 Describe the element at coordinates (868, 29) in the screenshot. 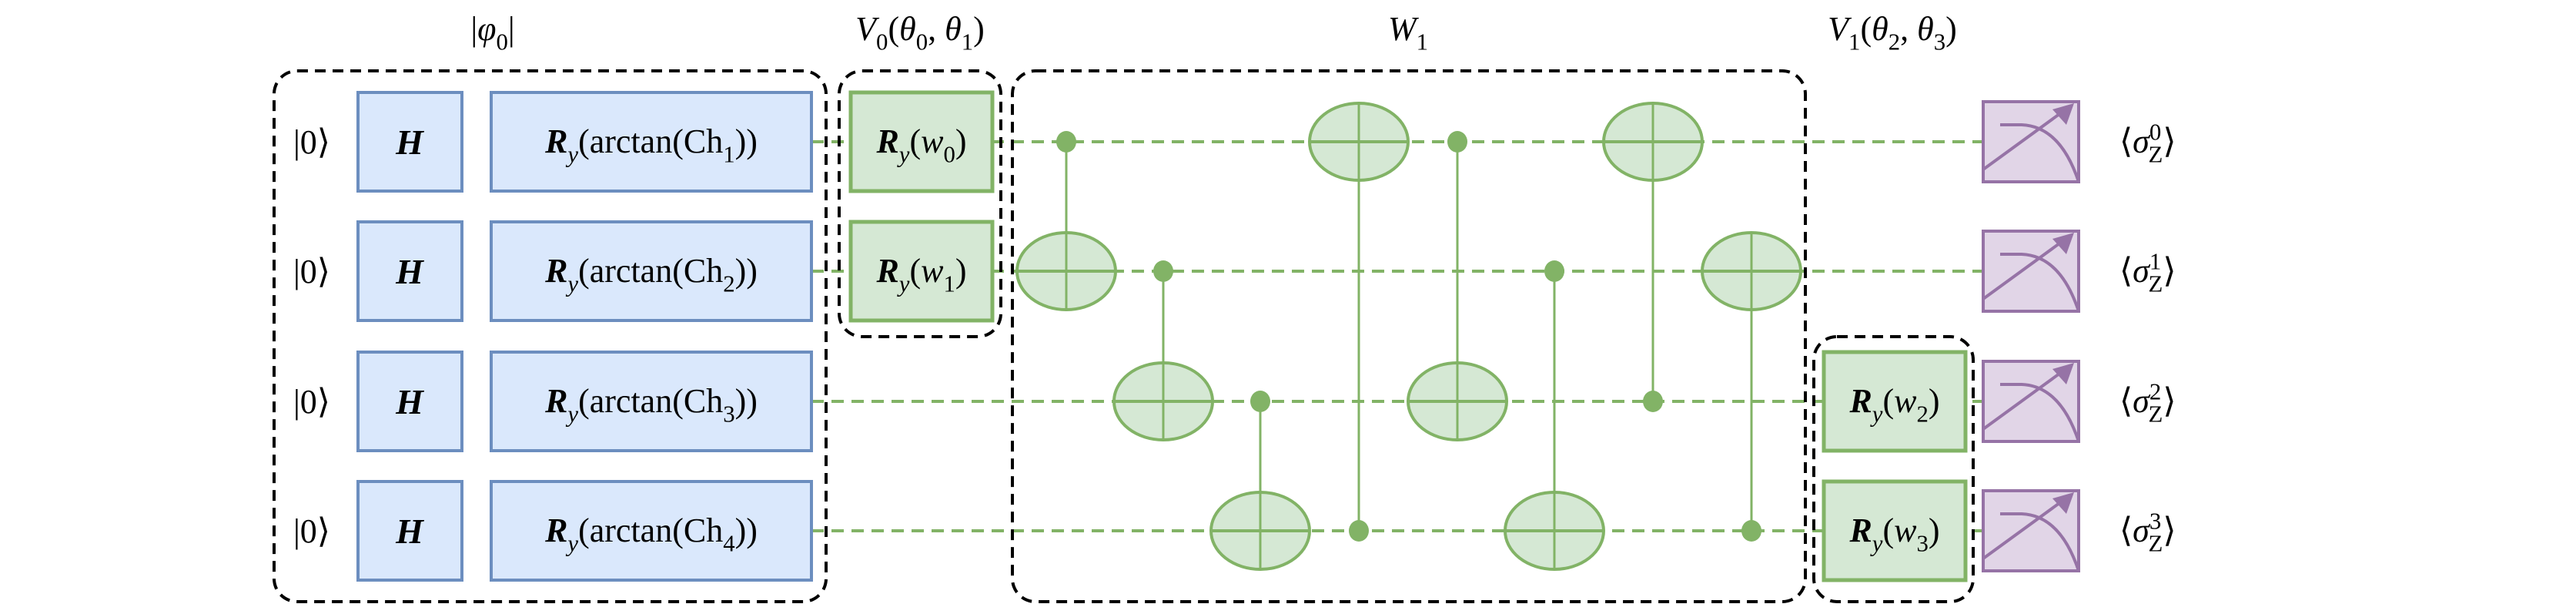

I see `math-part: V` at that location.